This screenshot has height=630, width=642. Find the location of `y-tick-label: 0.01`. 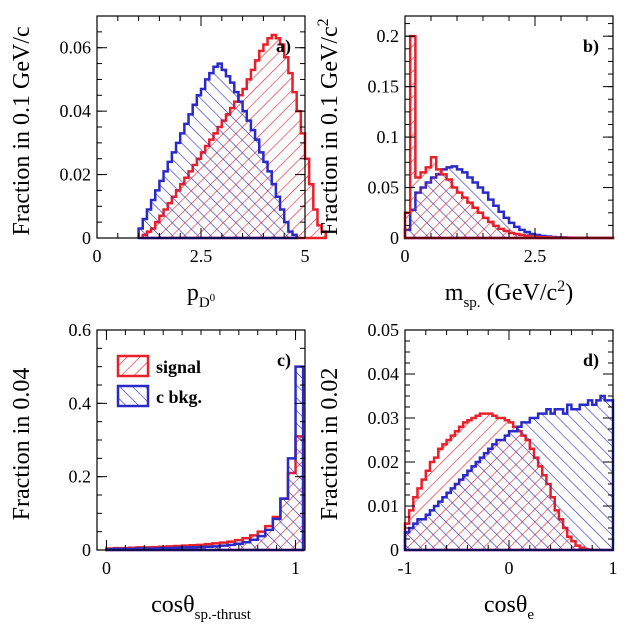

y-tick-label: 0.01 is located at coordinates (384, 506).